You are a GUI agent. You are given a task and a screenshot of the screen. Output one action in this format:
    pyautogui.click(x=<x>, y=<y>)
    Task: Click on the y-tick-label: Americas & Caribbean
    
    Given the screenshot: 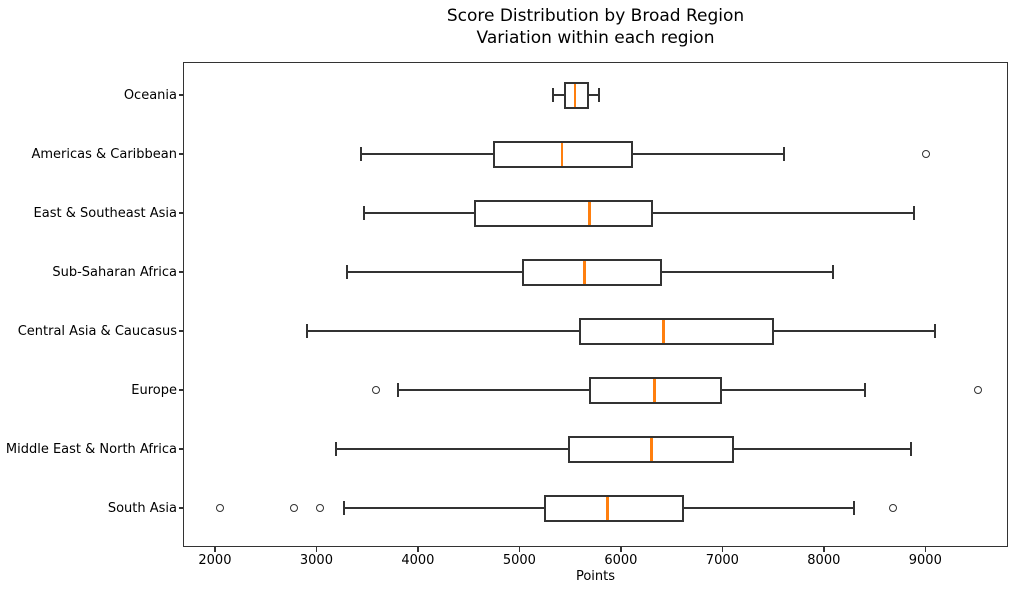 What is the action you would take?
    pyautogui.click(x=104, y=154)
    